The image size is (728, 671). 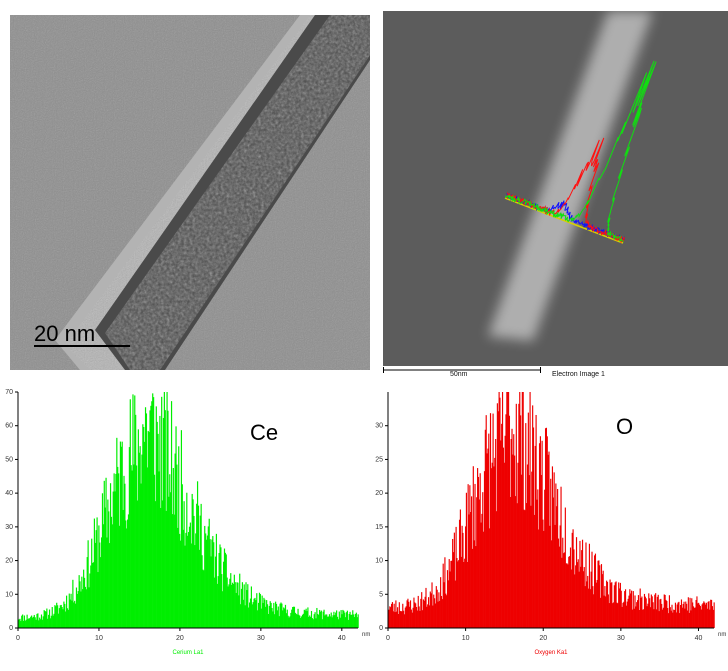 I want to click on x-unit-label: nm, so click(x=366, y=635).